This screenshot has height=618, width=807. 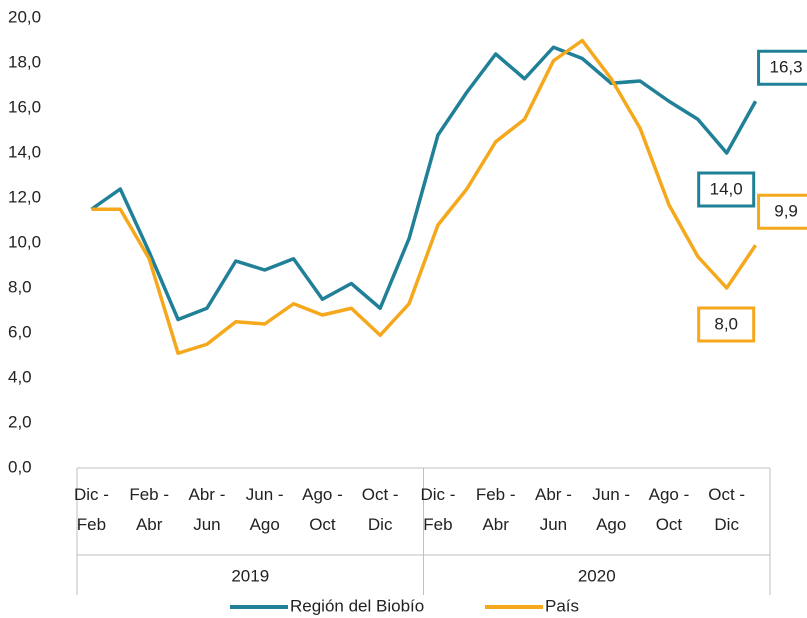 What do you see at coordinates (24, 196) in the screenshot?
I see `y-tick-label: 12,0` at bounding box center [24, 196].